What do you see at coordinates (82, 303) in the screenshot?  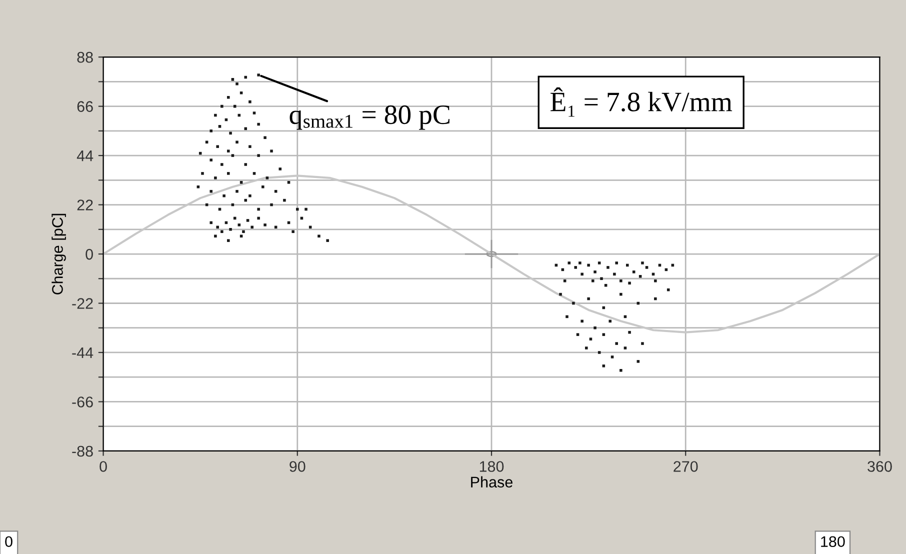 I see `y-tick-label: -22` at bounding box center [82, 303].